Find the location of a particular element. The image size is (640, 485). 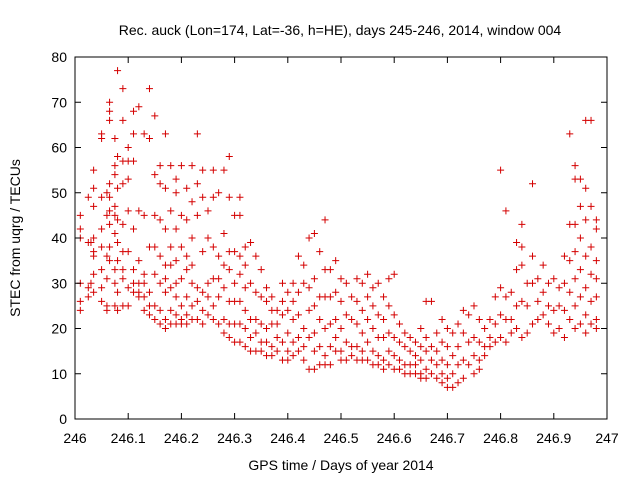

x-tick-label: 246.8 is located at coordinates (500, 438).